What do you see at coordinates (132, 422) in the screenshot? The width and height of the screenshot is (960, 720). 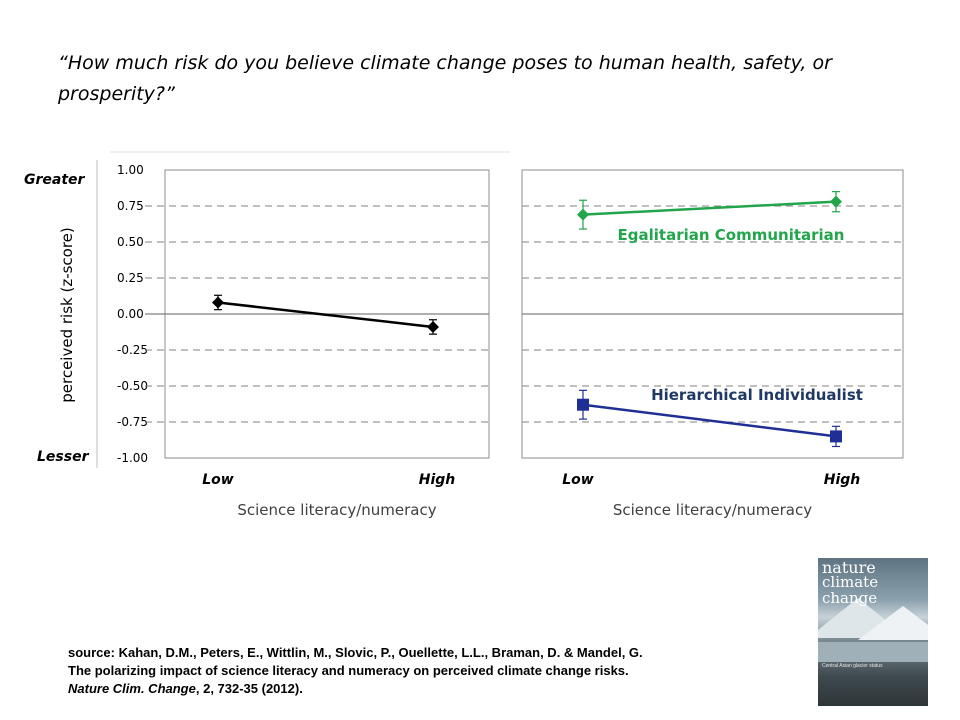 I see `y-tick-label: -0.75` at bounding box center [132, 422].